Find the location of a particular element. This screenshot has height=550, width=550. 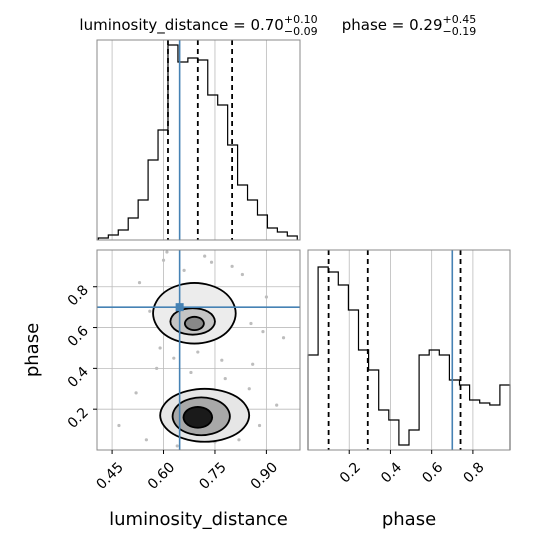

y-tick-label: 0.8 is located at coordinates (78, 295).